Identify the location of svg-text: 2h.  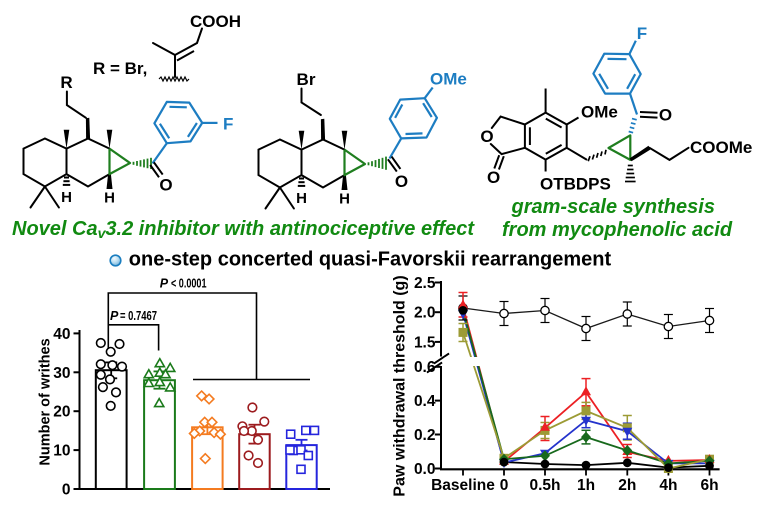
(627, 485).